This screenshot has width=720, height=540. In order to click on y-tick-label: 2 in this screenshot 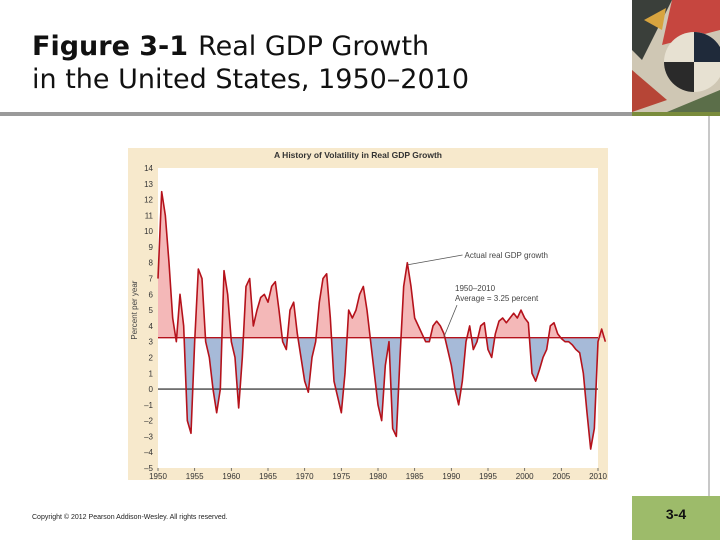, I will do `click(151, 357)`.